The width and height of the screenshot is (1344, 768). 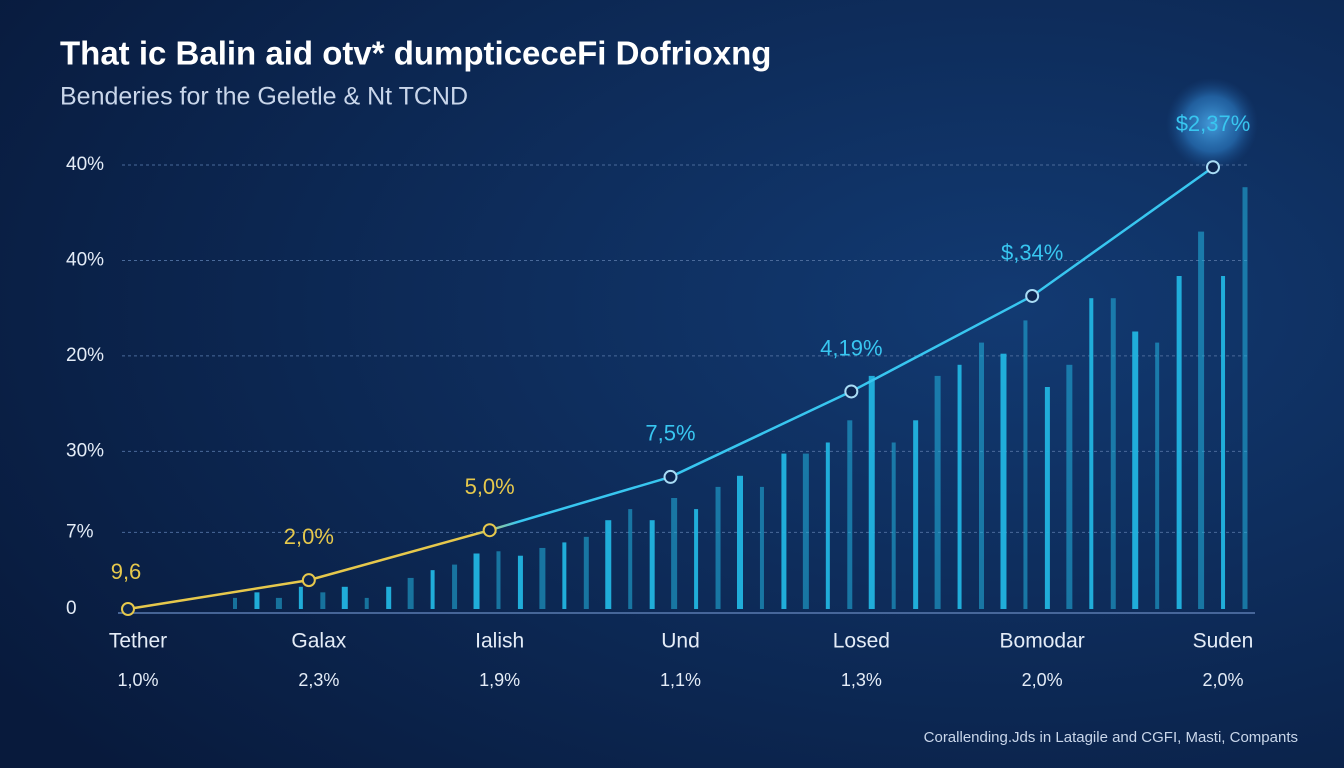 What do you see at coordinates (318, 680) in the screenshot?
I see `category-value-label: 2,3%` at bounding box center [318, 680].